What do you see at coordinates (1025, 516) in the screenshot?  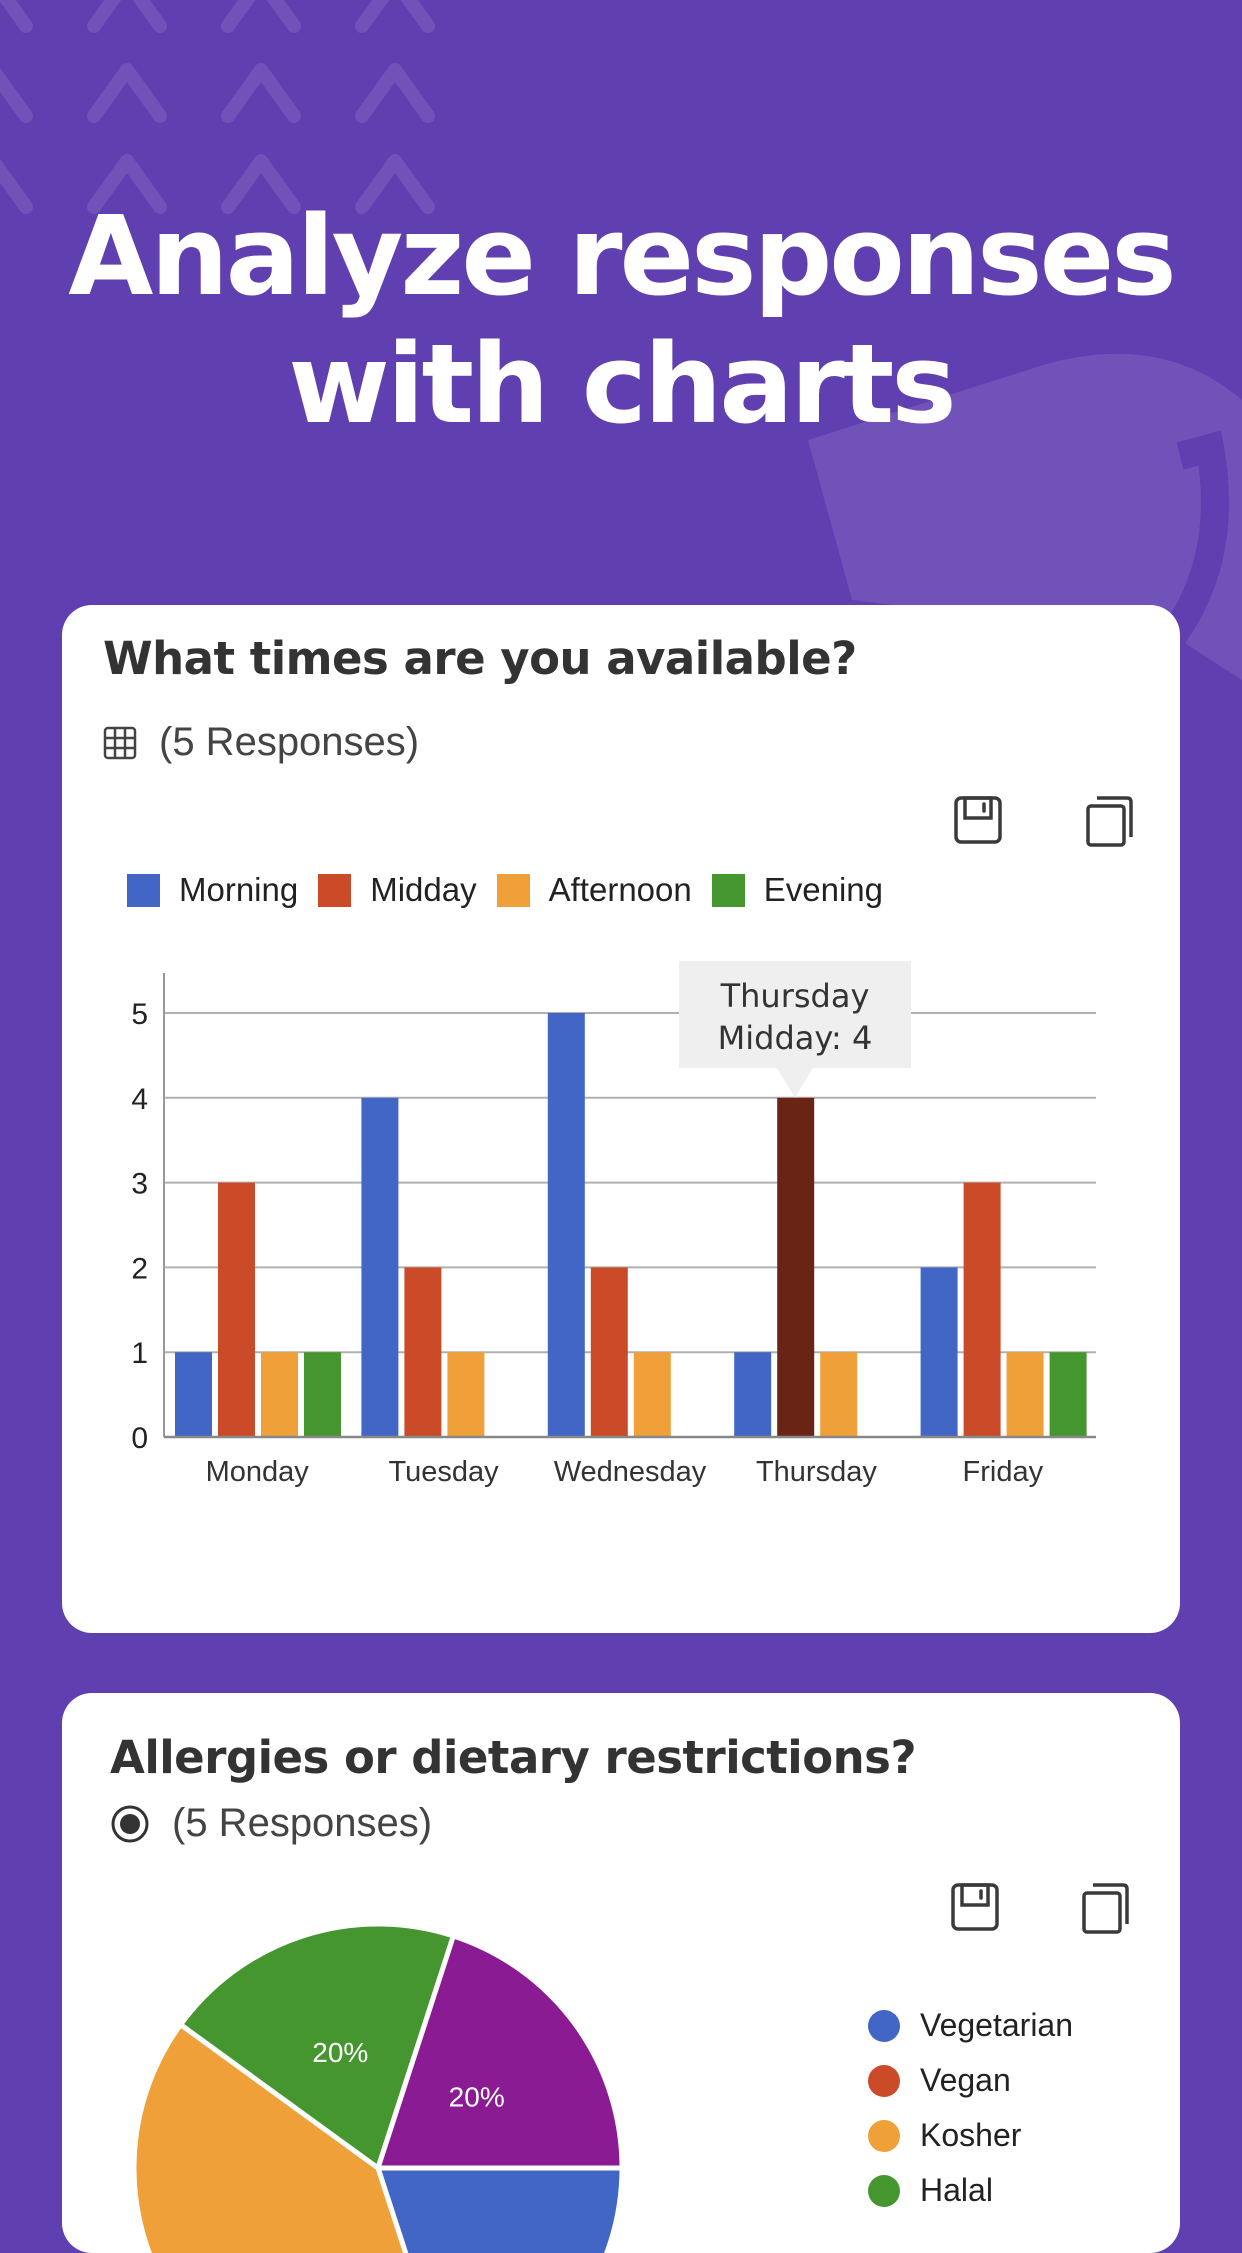 I see `cup-shape` at bounding box center [1025, 516].